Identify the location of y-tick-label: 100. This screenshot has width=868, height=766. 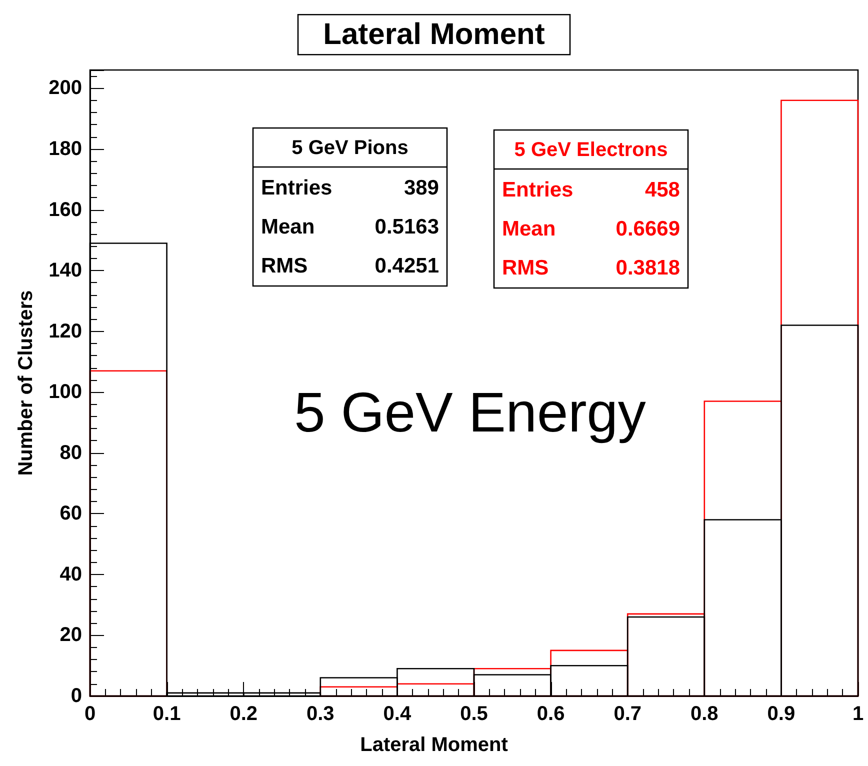
(65, 392).